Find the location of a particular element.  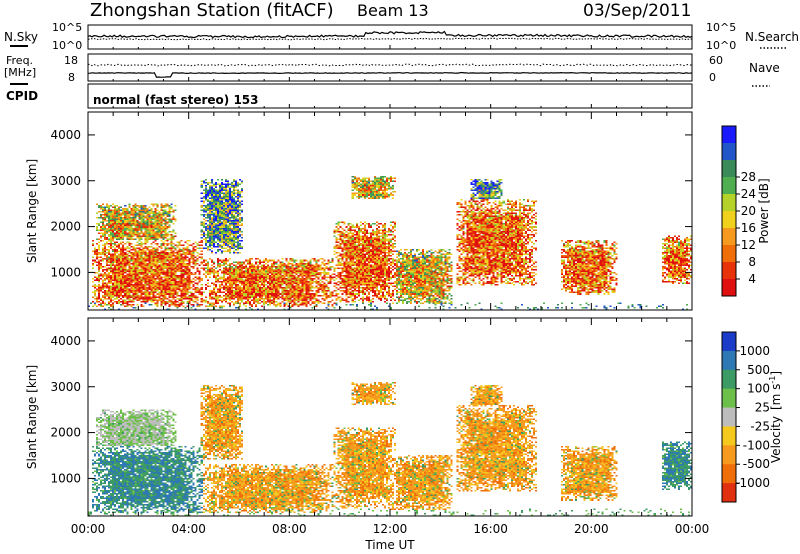

station-title: Zhongshan Station (fitACF) is located at coordinates (212, 10).